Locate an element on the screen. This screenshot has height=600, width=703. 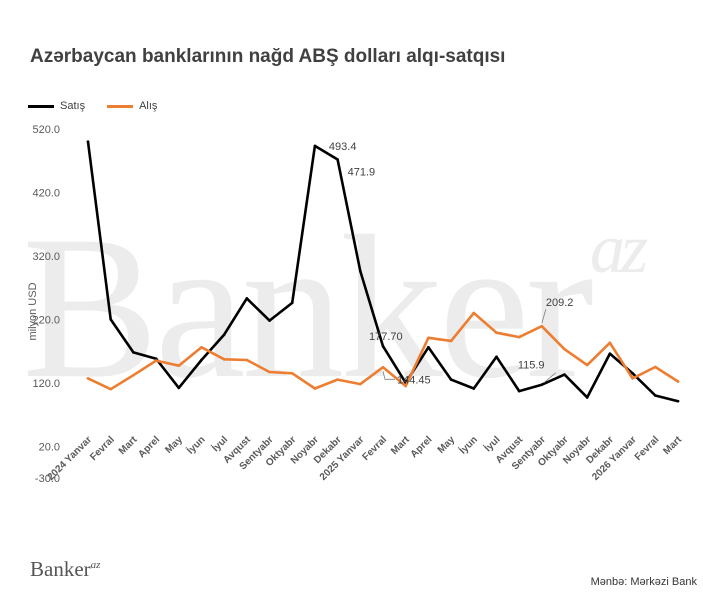
legend-item-purchases: Alış is located at coordinates (132, 106).